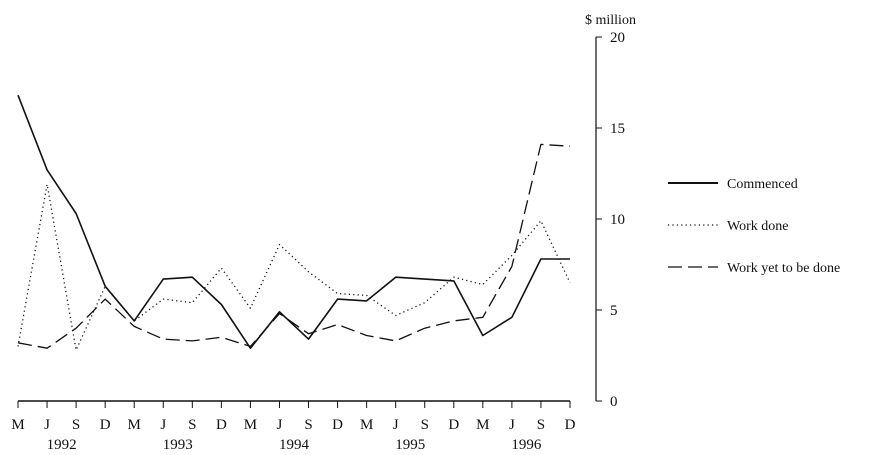 This screenshot has height=455, width=885. What do you see at coordinates (526, 445) in the screenshot?
I see `year-label: 1996` at bounding box center [526, 445].